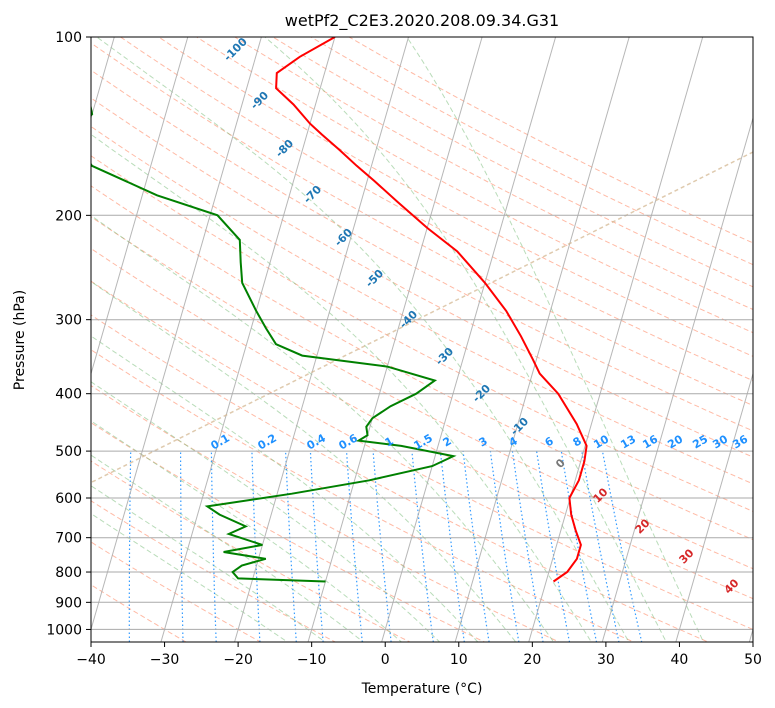 The width and height of the screenshot is (775, 708). What do you see at coordinates (68, 539) in the screenshot?
I see `y-tick-label: 700` at bounding box center [68, 539].